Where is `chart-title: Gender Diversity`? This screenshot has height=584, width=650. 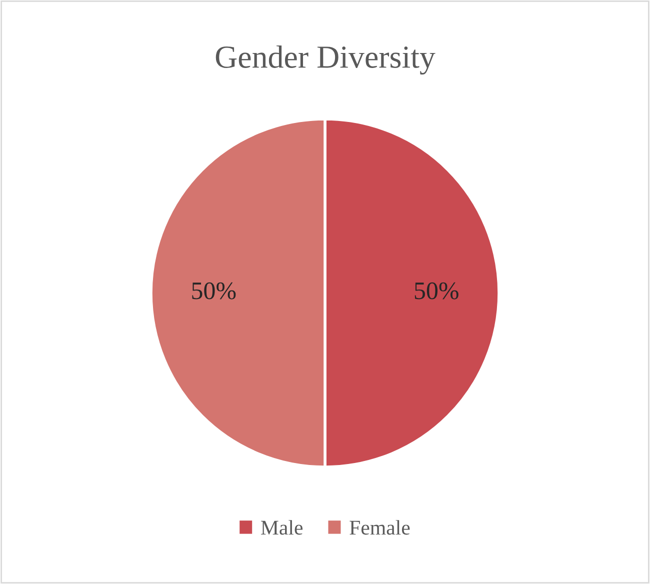 chart-title: Gender Diversity is located at coordinates (326, 60).